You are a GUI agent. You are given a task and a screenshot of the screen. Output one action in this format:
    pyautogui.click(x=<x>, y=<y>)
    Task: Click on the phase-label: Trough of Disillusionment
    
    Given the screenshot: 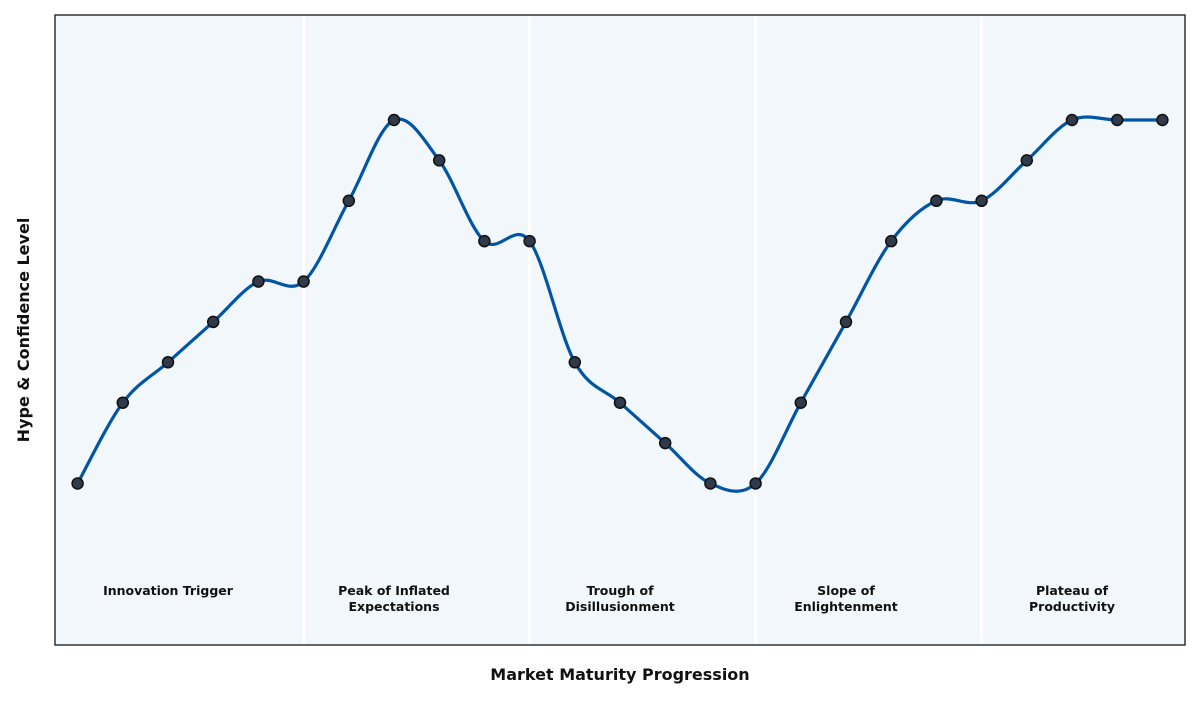 What is the action you would take?
    pyautogui.click(x=619, y=598)
    